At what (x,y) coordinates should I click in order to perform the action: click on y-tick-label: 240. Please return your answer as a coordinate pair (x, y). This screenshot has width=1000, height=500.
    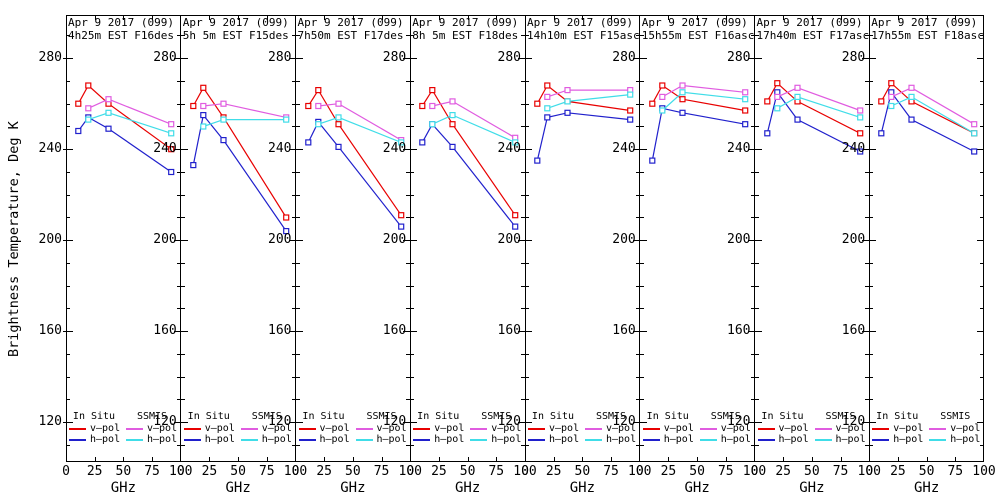
    Looking at the image, I should click on (165, 149).